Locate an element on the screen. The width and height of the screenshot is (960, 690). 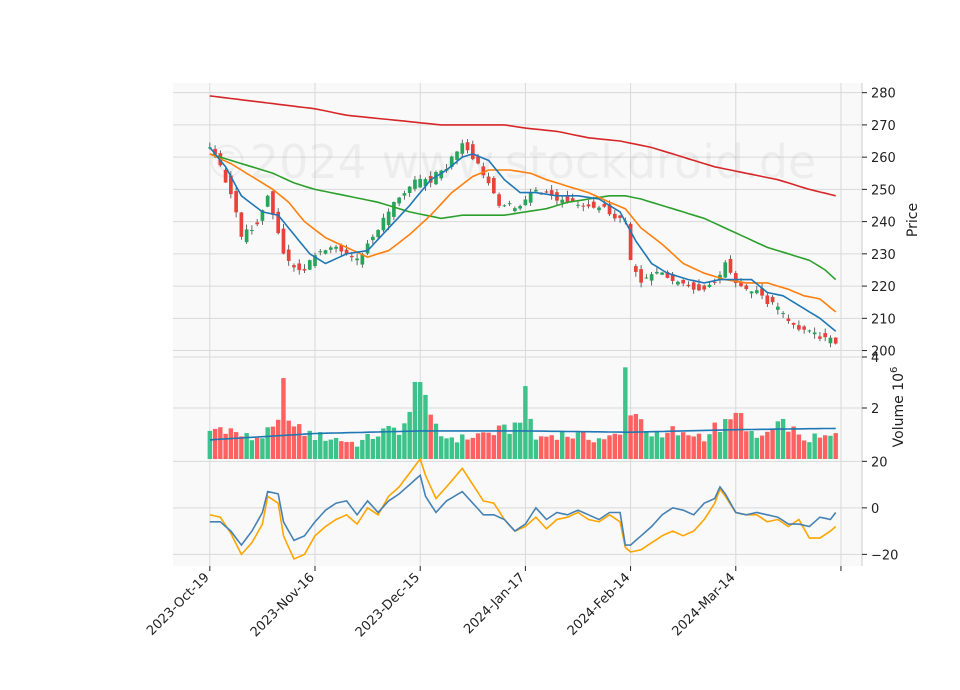
y-tick-label: 210 is located at coordinates (883, 319).